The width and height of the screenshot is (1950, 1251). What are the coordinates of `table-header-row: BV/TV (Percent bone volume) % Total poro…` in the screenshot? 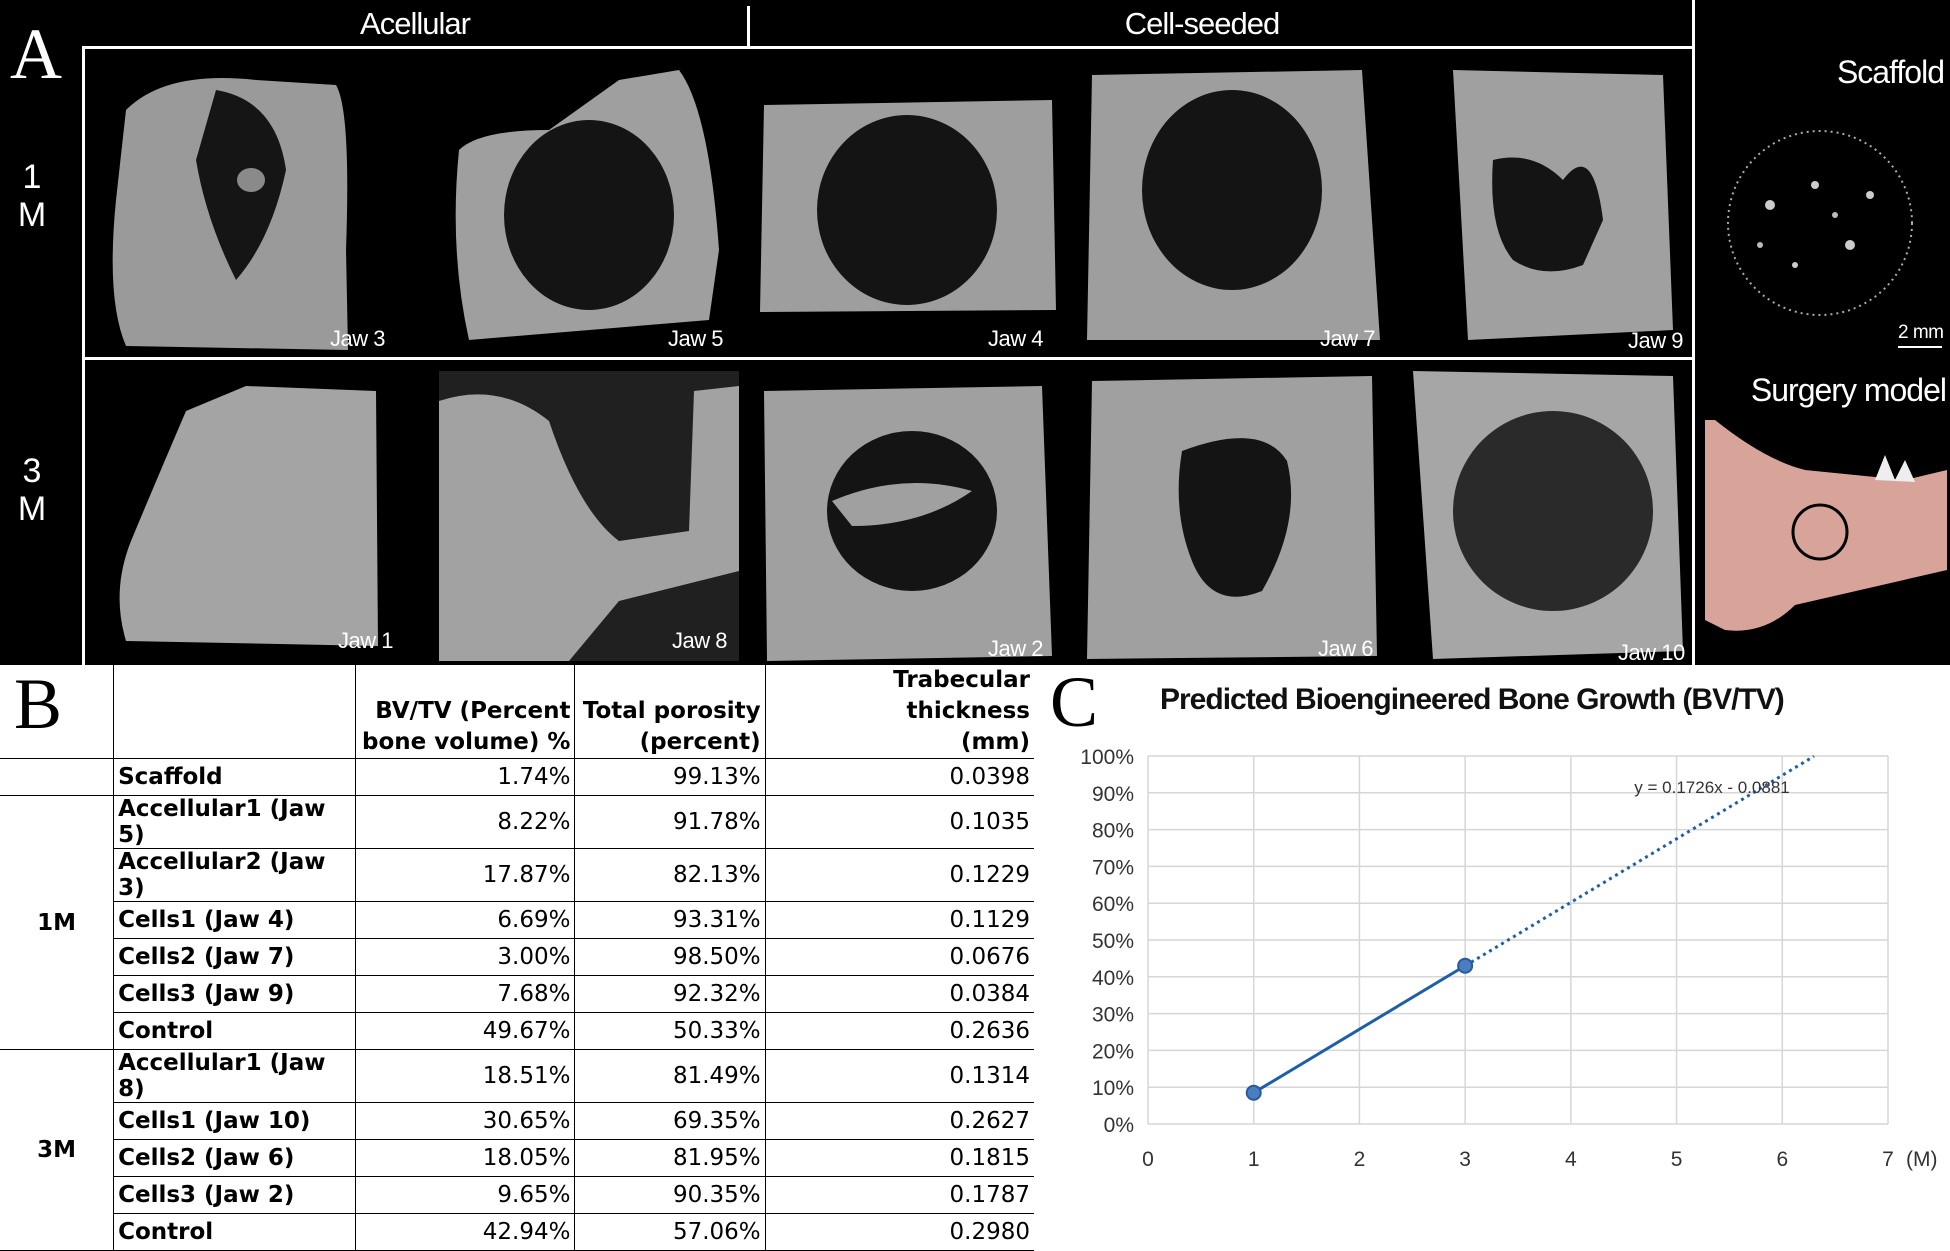 It's located at (517, 712).